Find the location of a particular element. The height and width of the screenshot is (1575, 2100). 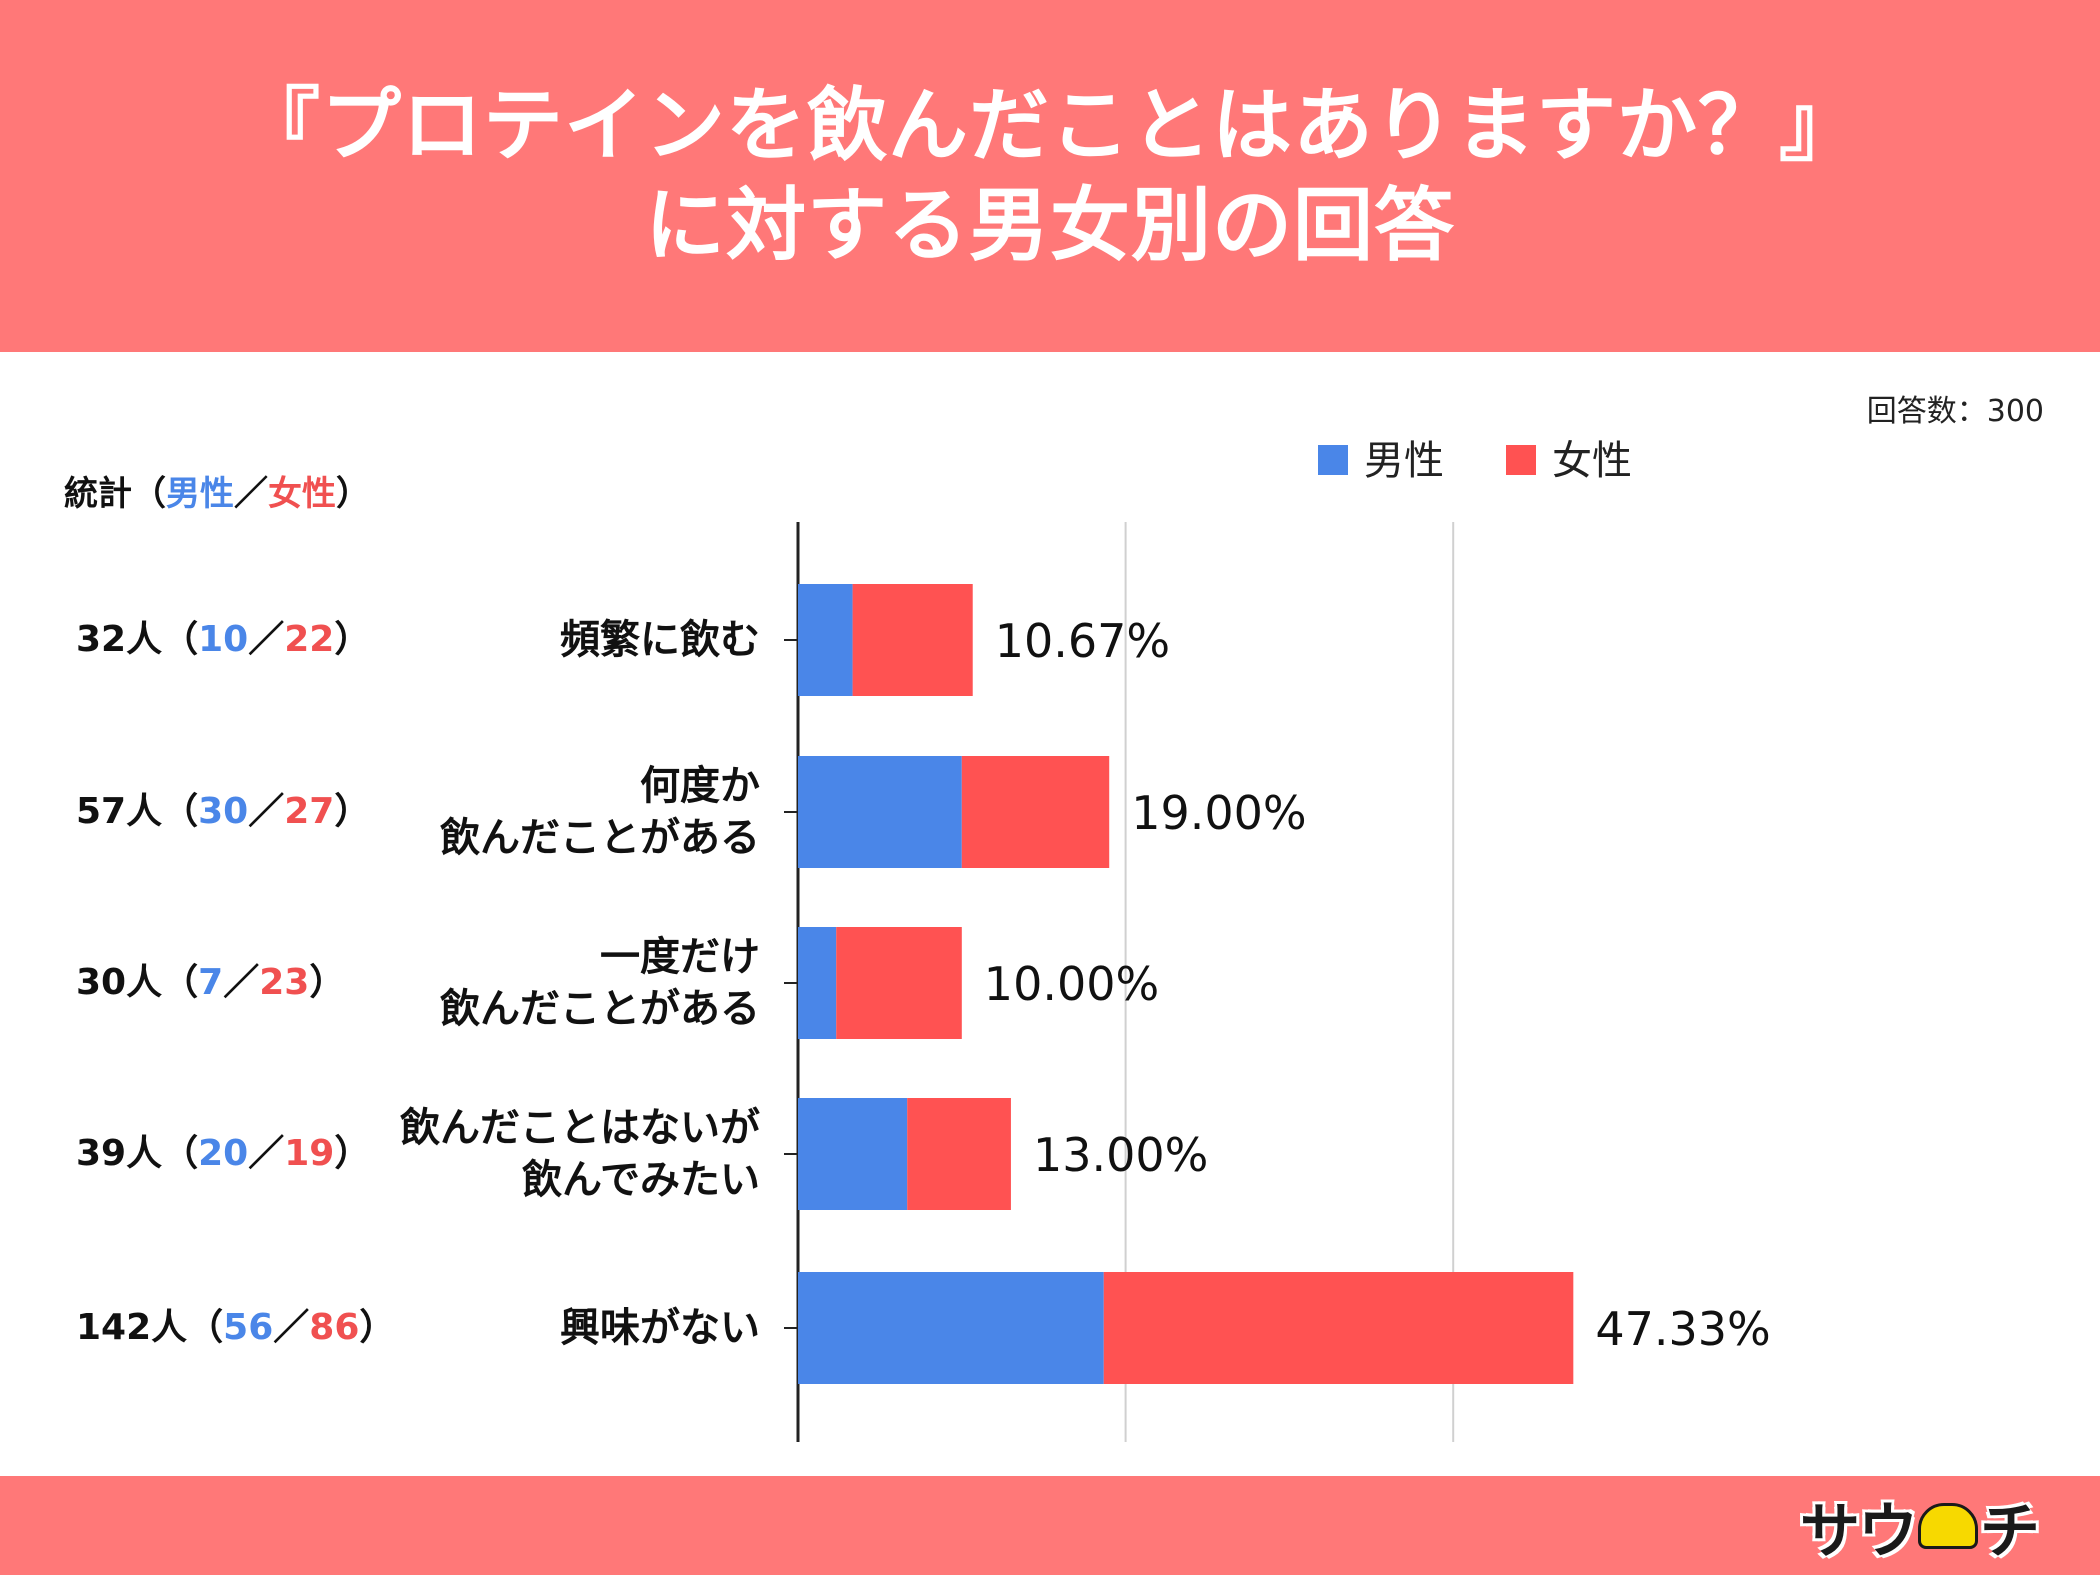

stat-row: 142人（56／86） is located at coordinates (235, 1328).